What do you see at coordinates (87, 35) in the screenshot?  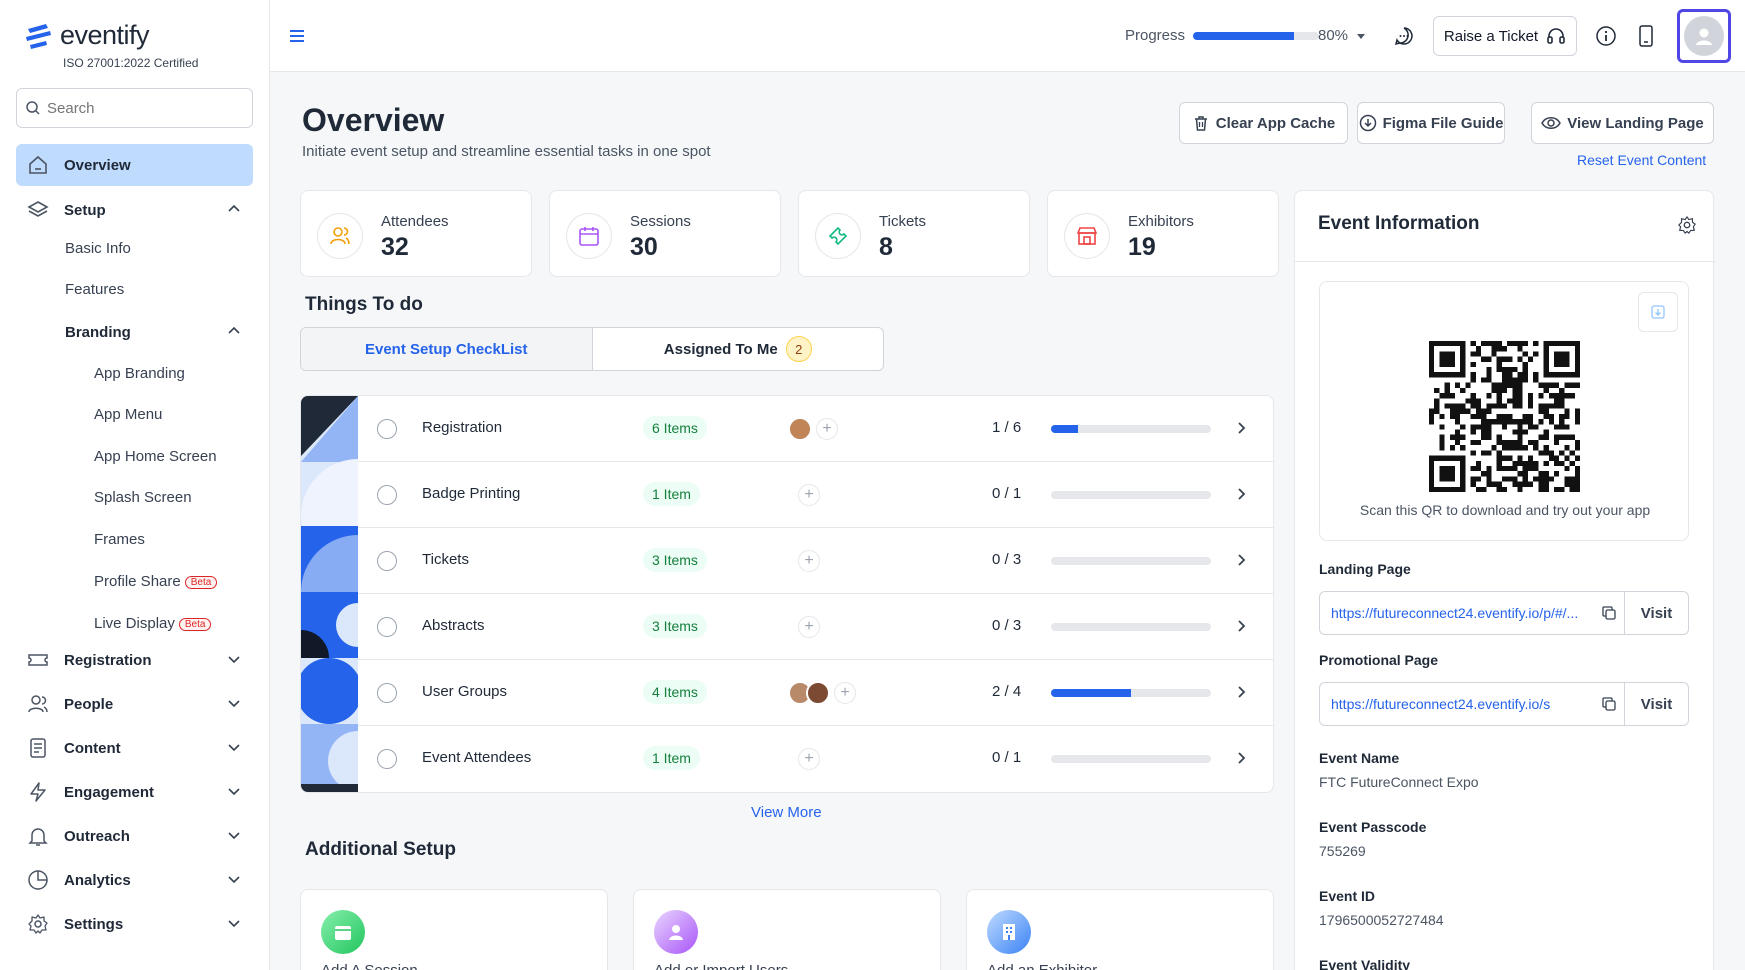 I see `brand-logo: eventify` at bounding box center [87, 35].